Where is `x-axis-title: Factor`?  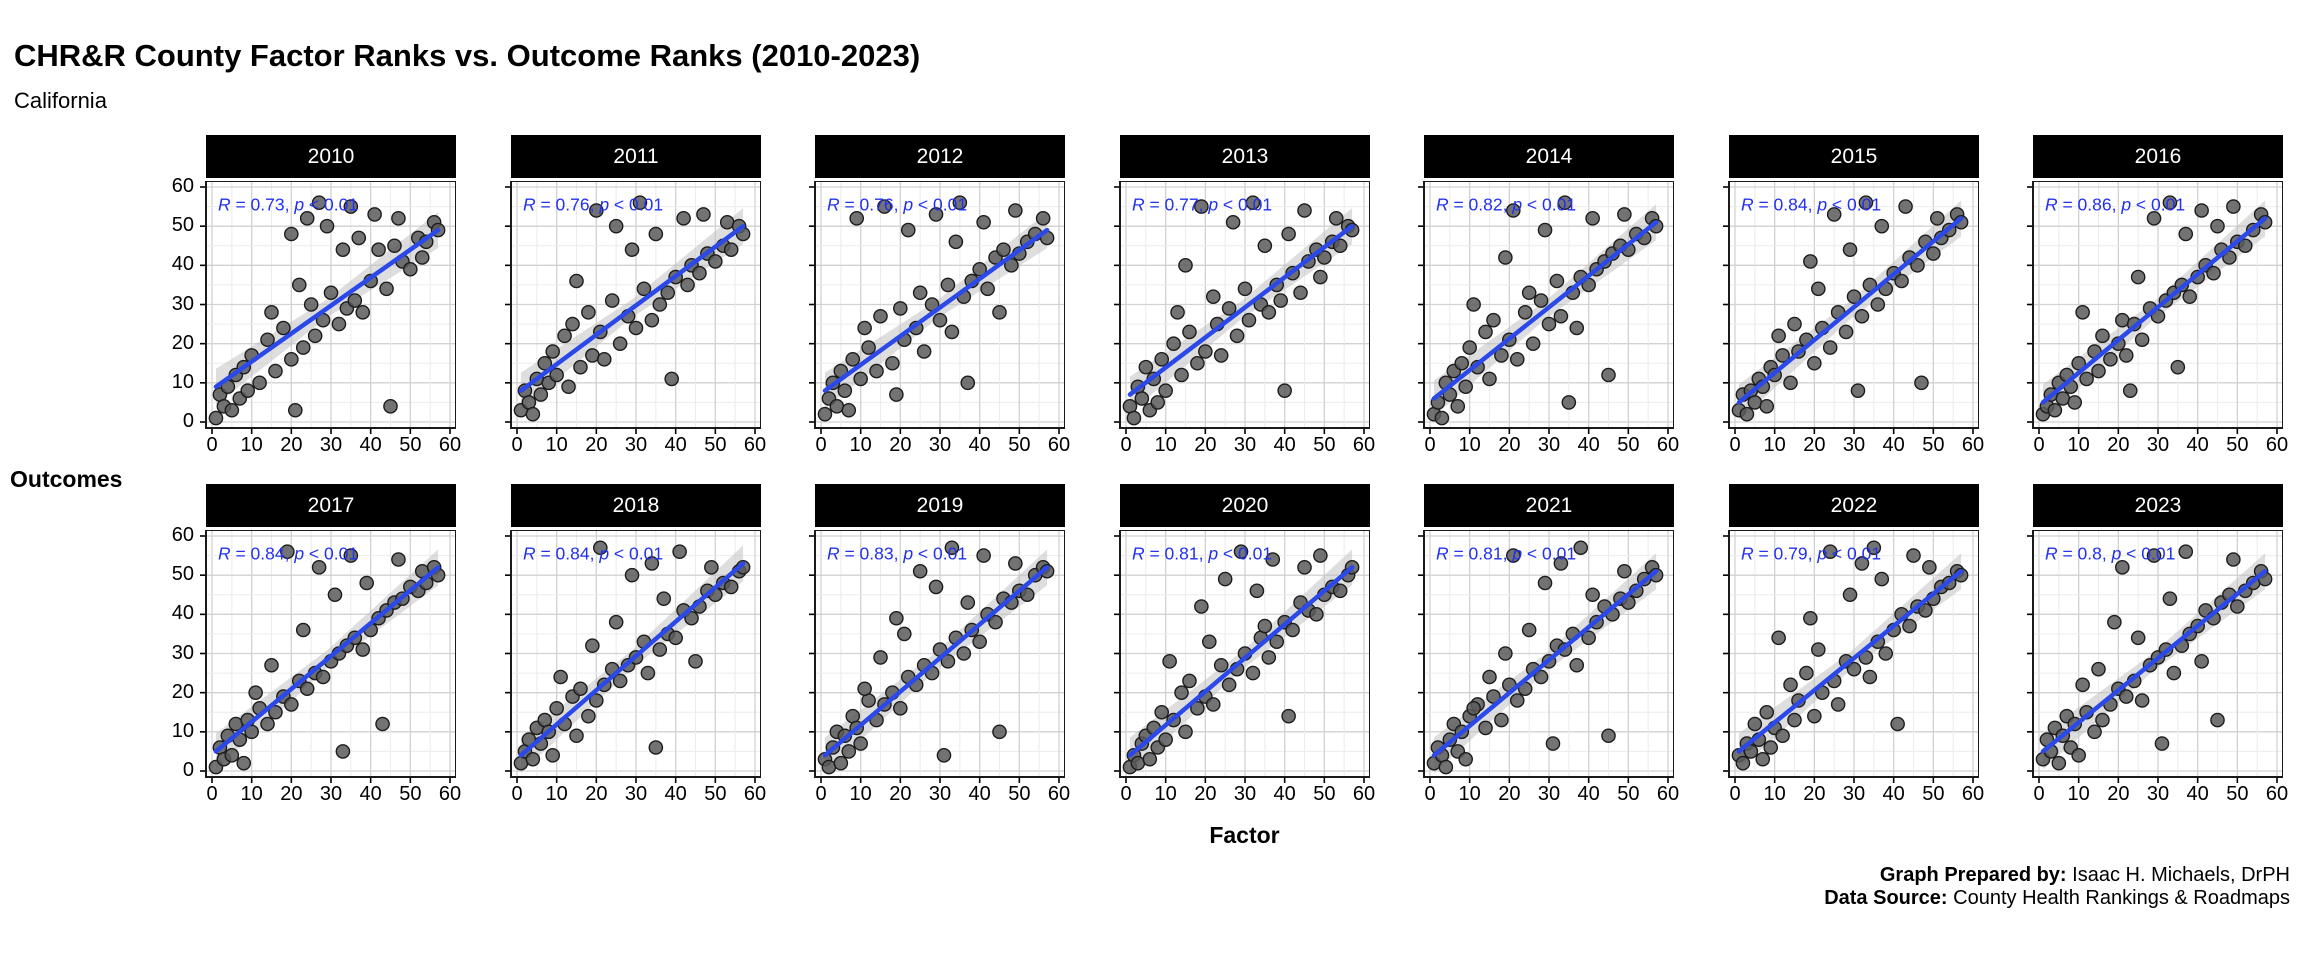 x-axis-title: Factor is located at coordinates (1244, 835).